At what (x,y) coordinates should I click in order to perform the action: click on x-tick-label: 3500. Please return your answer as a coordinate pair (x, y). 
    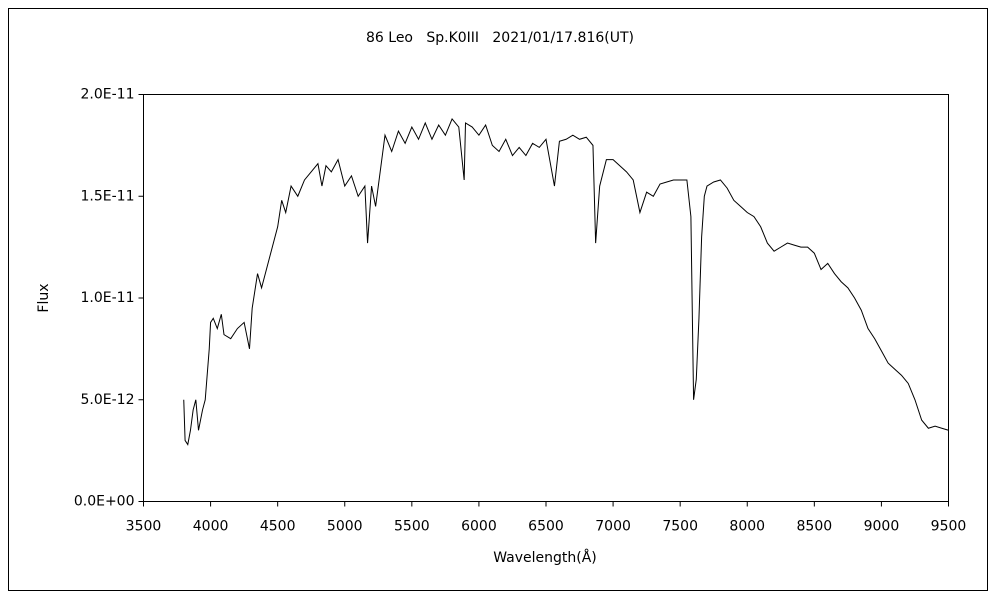
    Looking at the image, I should click on (144, 527).